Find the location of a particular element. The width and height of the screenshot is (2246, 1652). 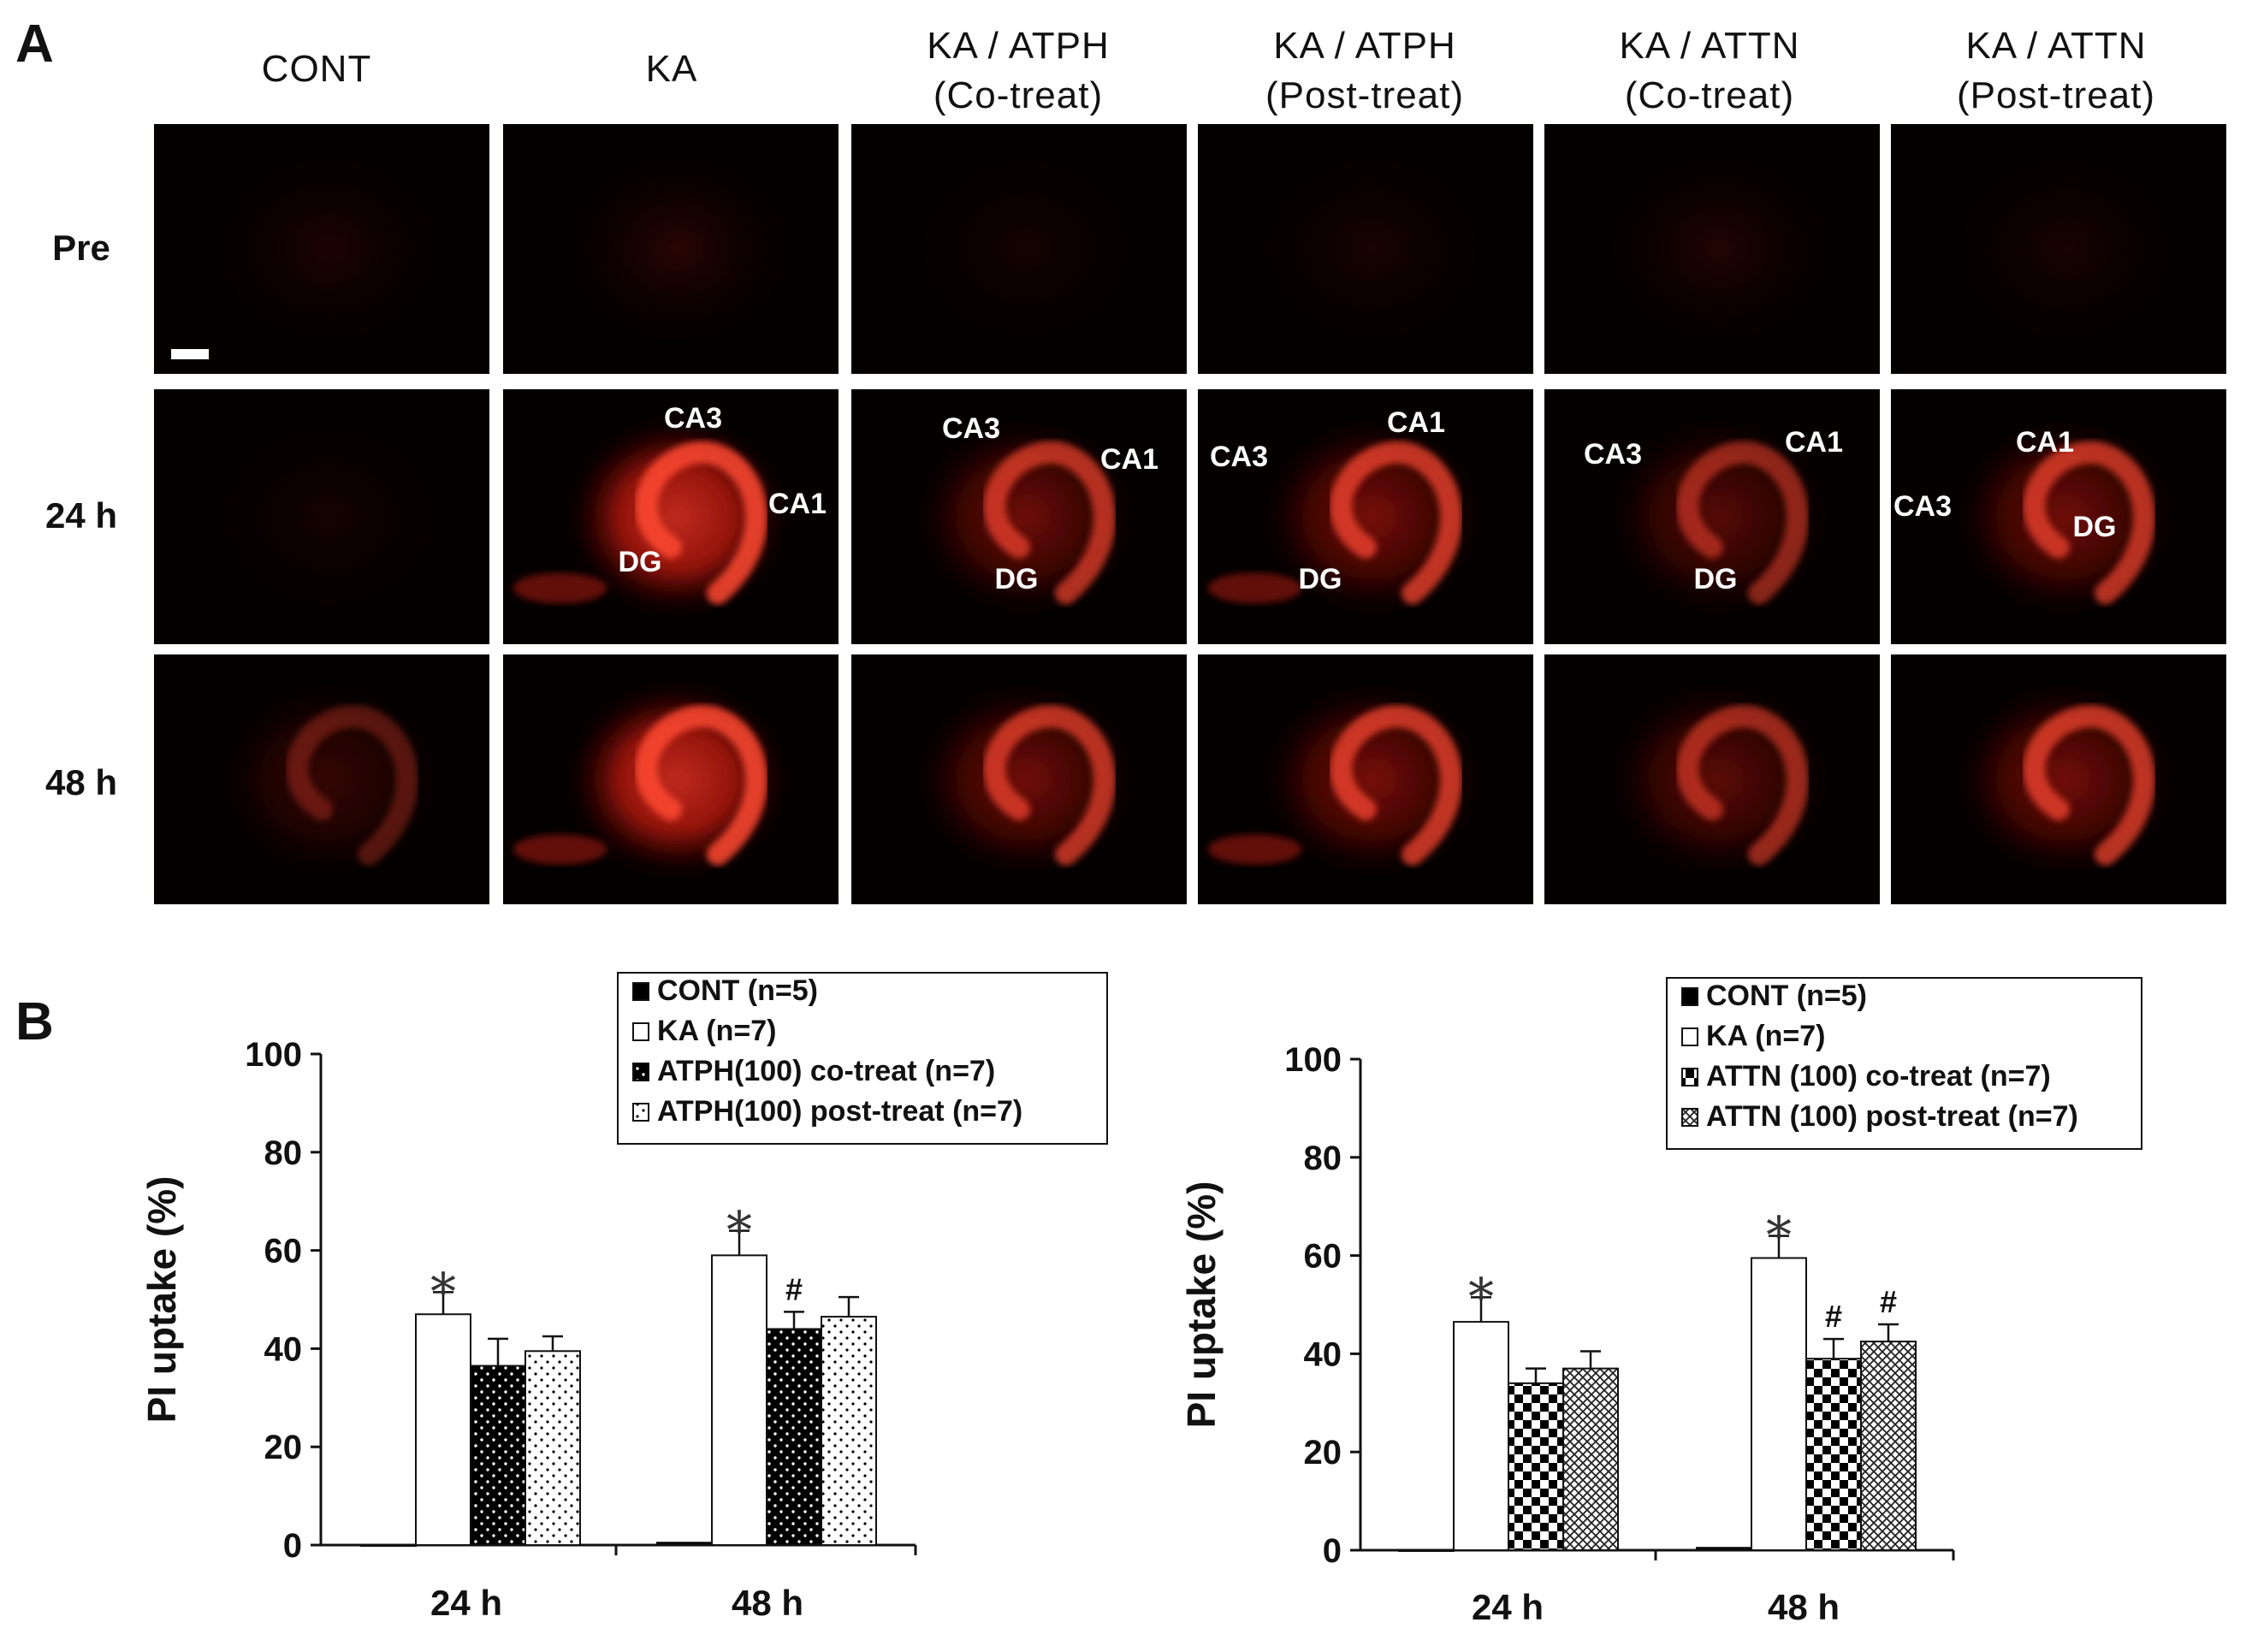

region-label-ca1-col3: CA1 is located at coordinates (1416, 422).